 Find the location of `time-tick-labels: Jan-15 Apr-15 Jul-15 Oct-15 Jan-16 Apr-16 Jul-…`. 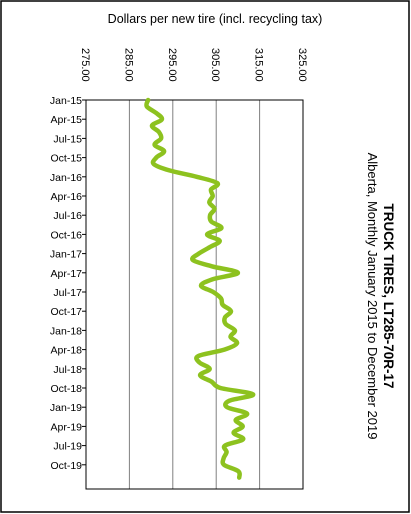

time-tick-labels: Jan-15 Apr-15 Jul-15 Oct-15 Jan-16 Apr-16 Jul-… is located at coordinates (68, 283).